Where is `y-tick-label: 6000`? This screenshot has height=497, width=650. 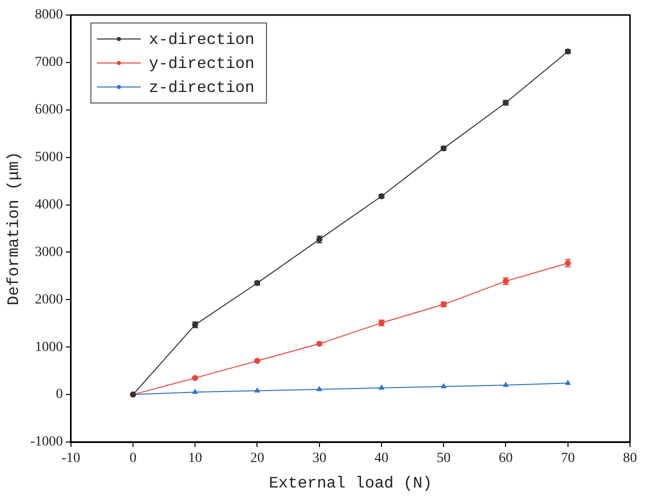 y-tick-label: 6000 is located at coordinates (48, 110).